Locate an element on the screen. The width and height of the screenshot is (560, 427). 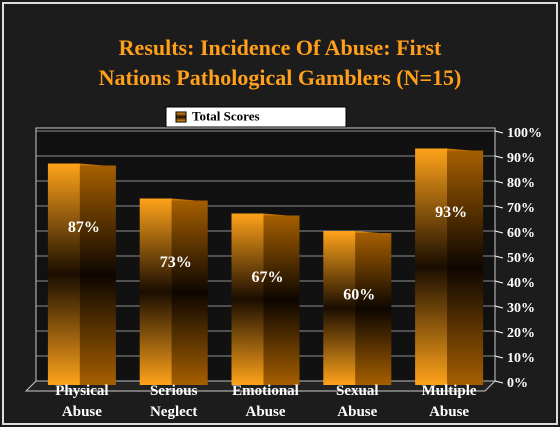
x-tick-label: Multiple Abuse is located at coordinates (449, 401).